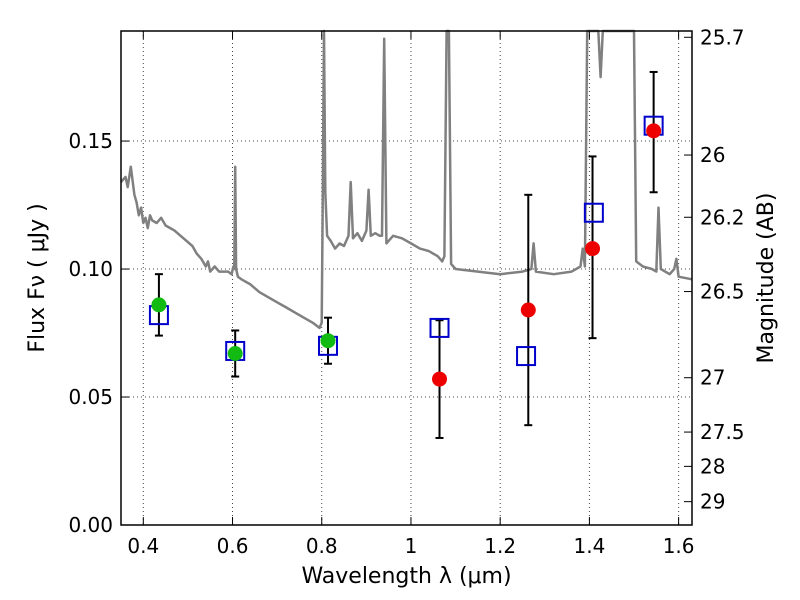 This screenshot has height=600, width=800. Describe the element at coordinates (90, 525) in the screenshot. I see `y-tick-label: 0.00` at that location.